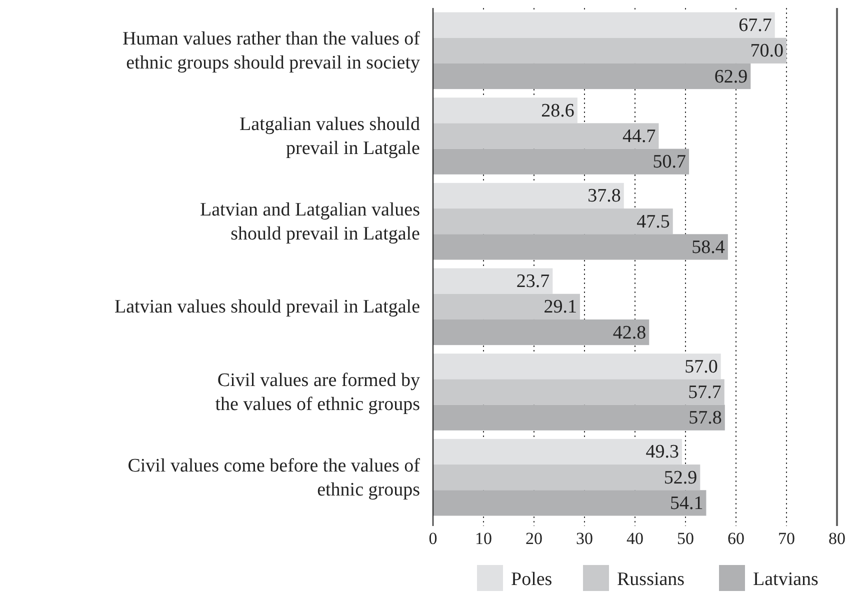  What do you see at coordinates (709, 247) in the screenshot?
I see `data-label: 58.4` at bounding box center [709, 247].